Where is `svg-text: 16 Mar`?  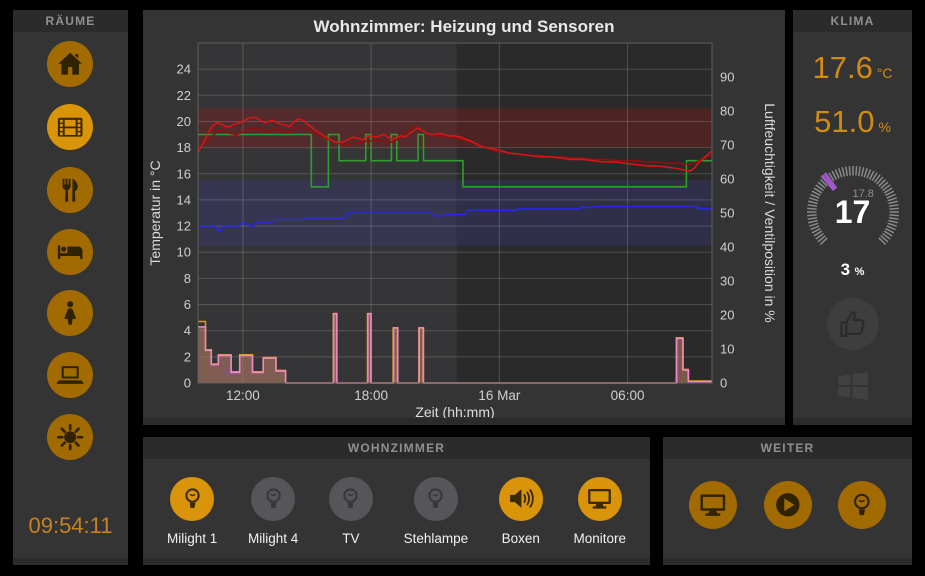 svg-text: 16 Mar is located at coordinates (499, 395).